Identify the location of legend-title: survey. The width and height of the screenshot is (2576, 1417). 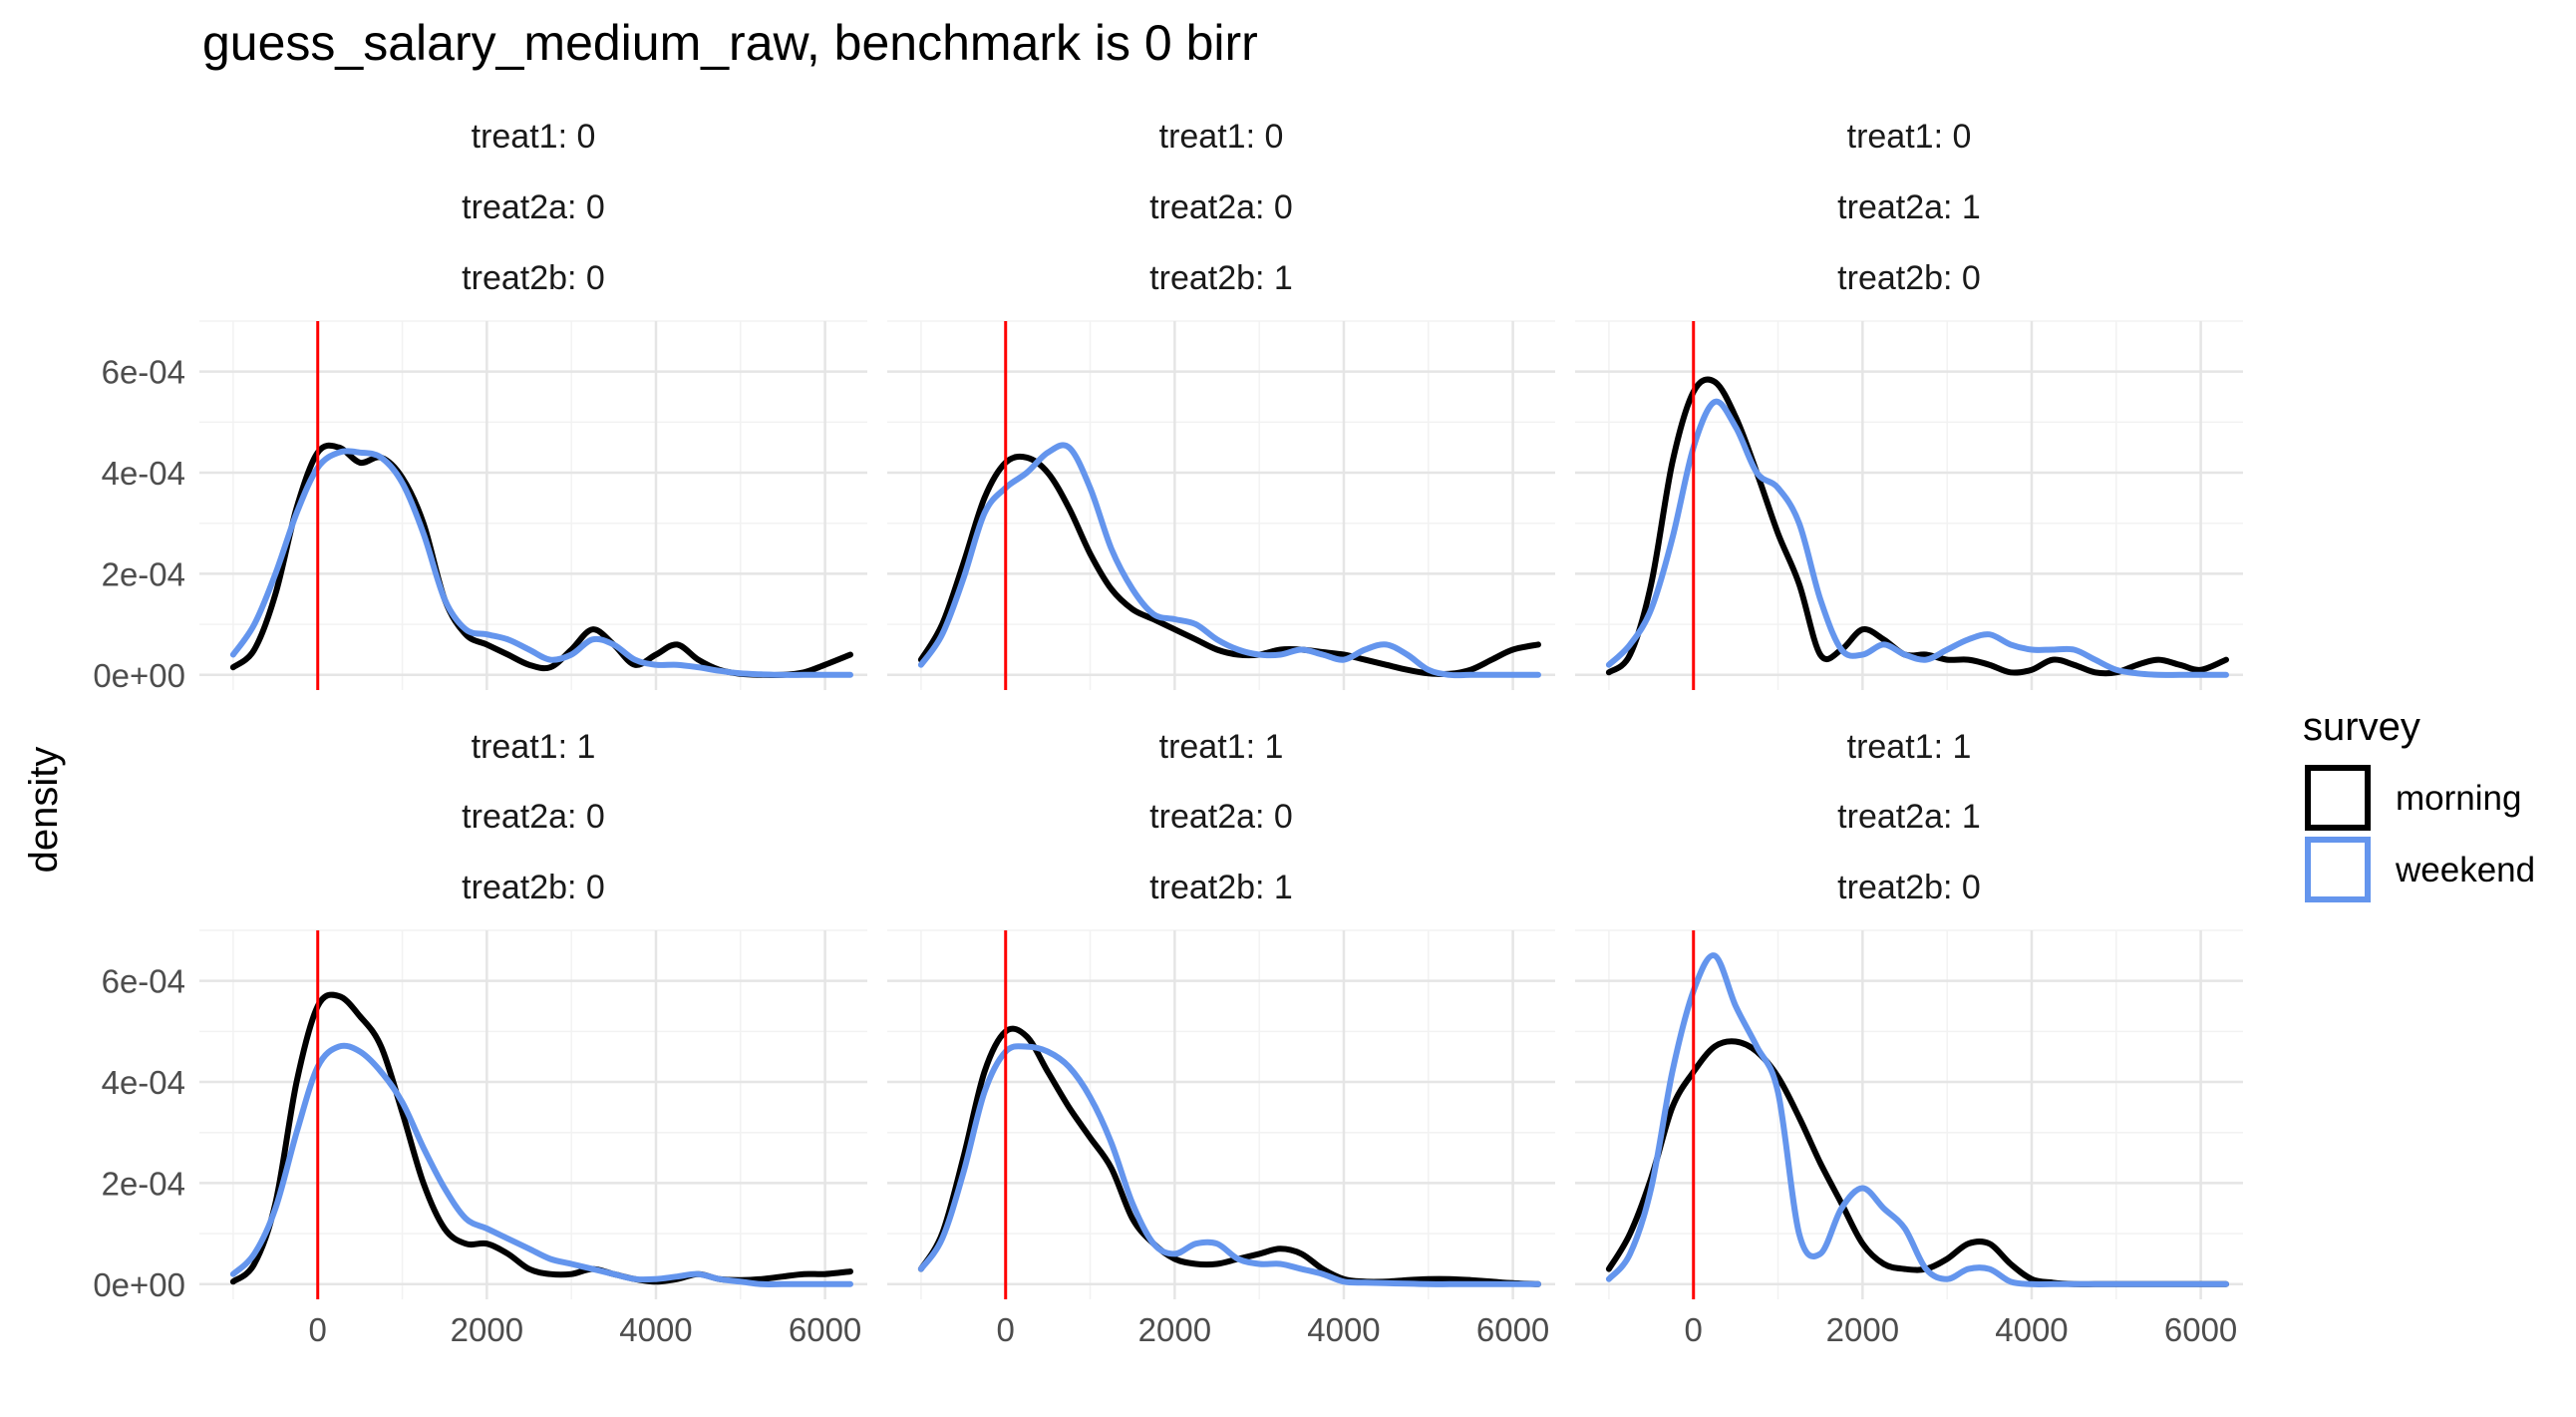
(2361, 727).